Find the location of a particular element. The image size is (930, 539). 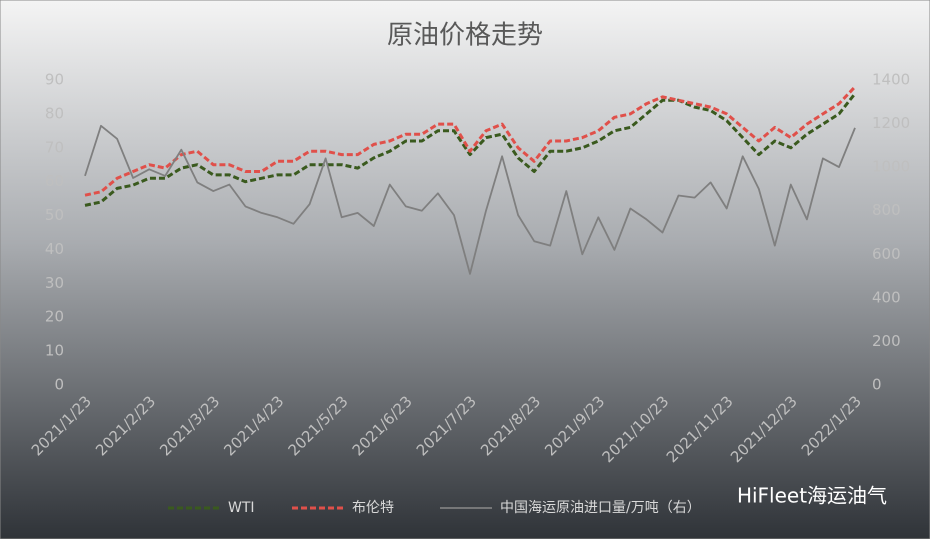

y2-tick-label: 800 is located at coordinates (886, 210).